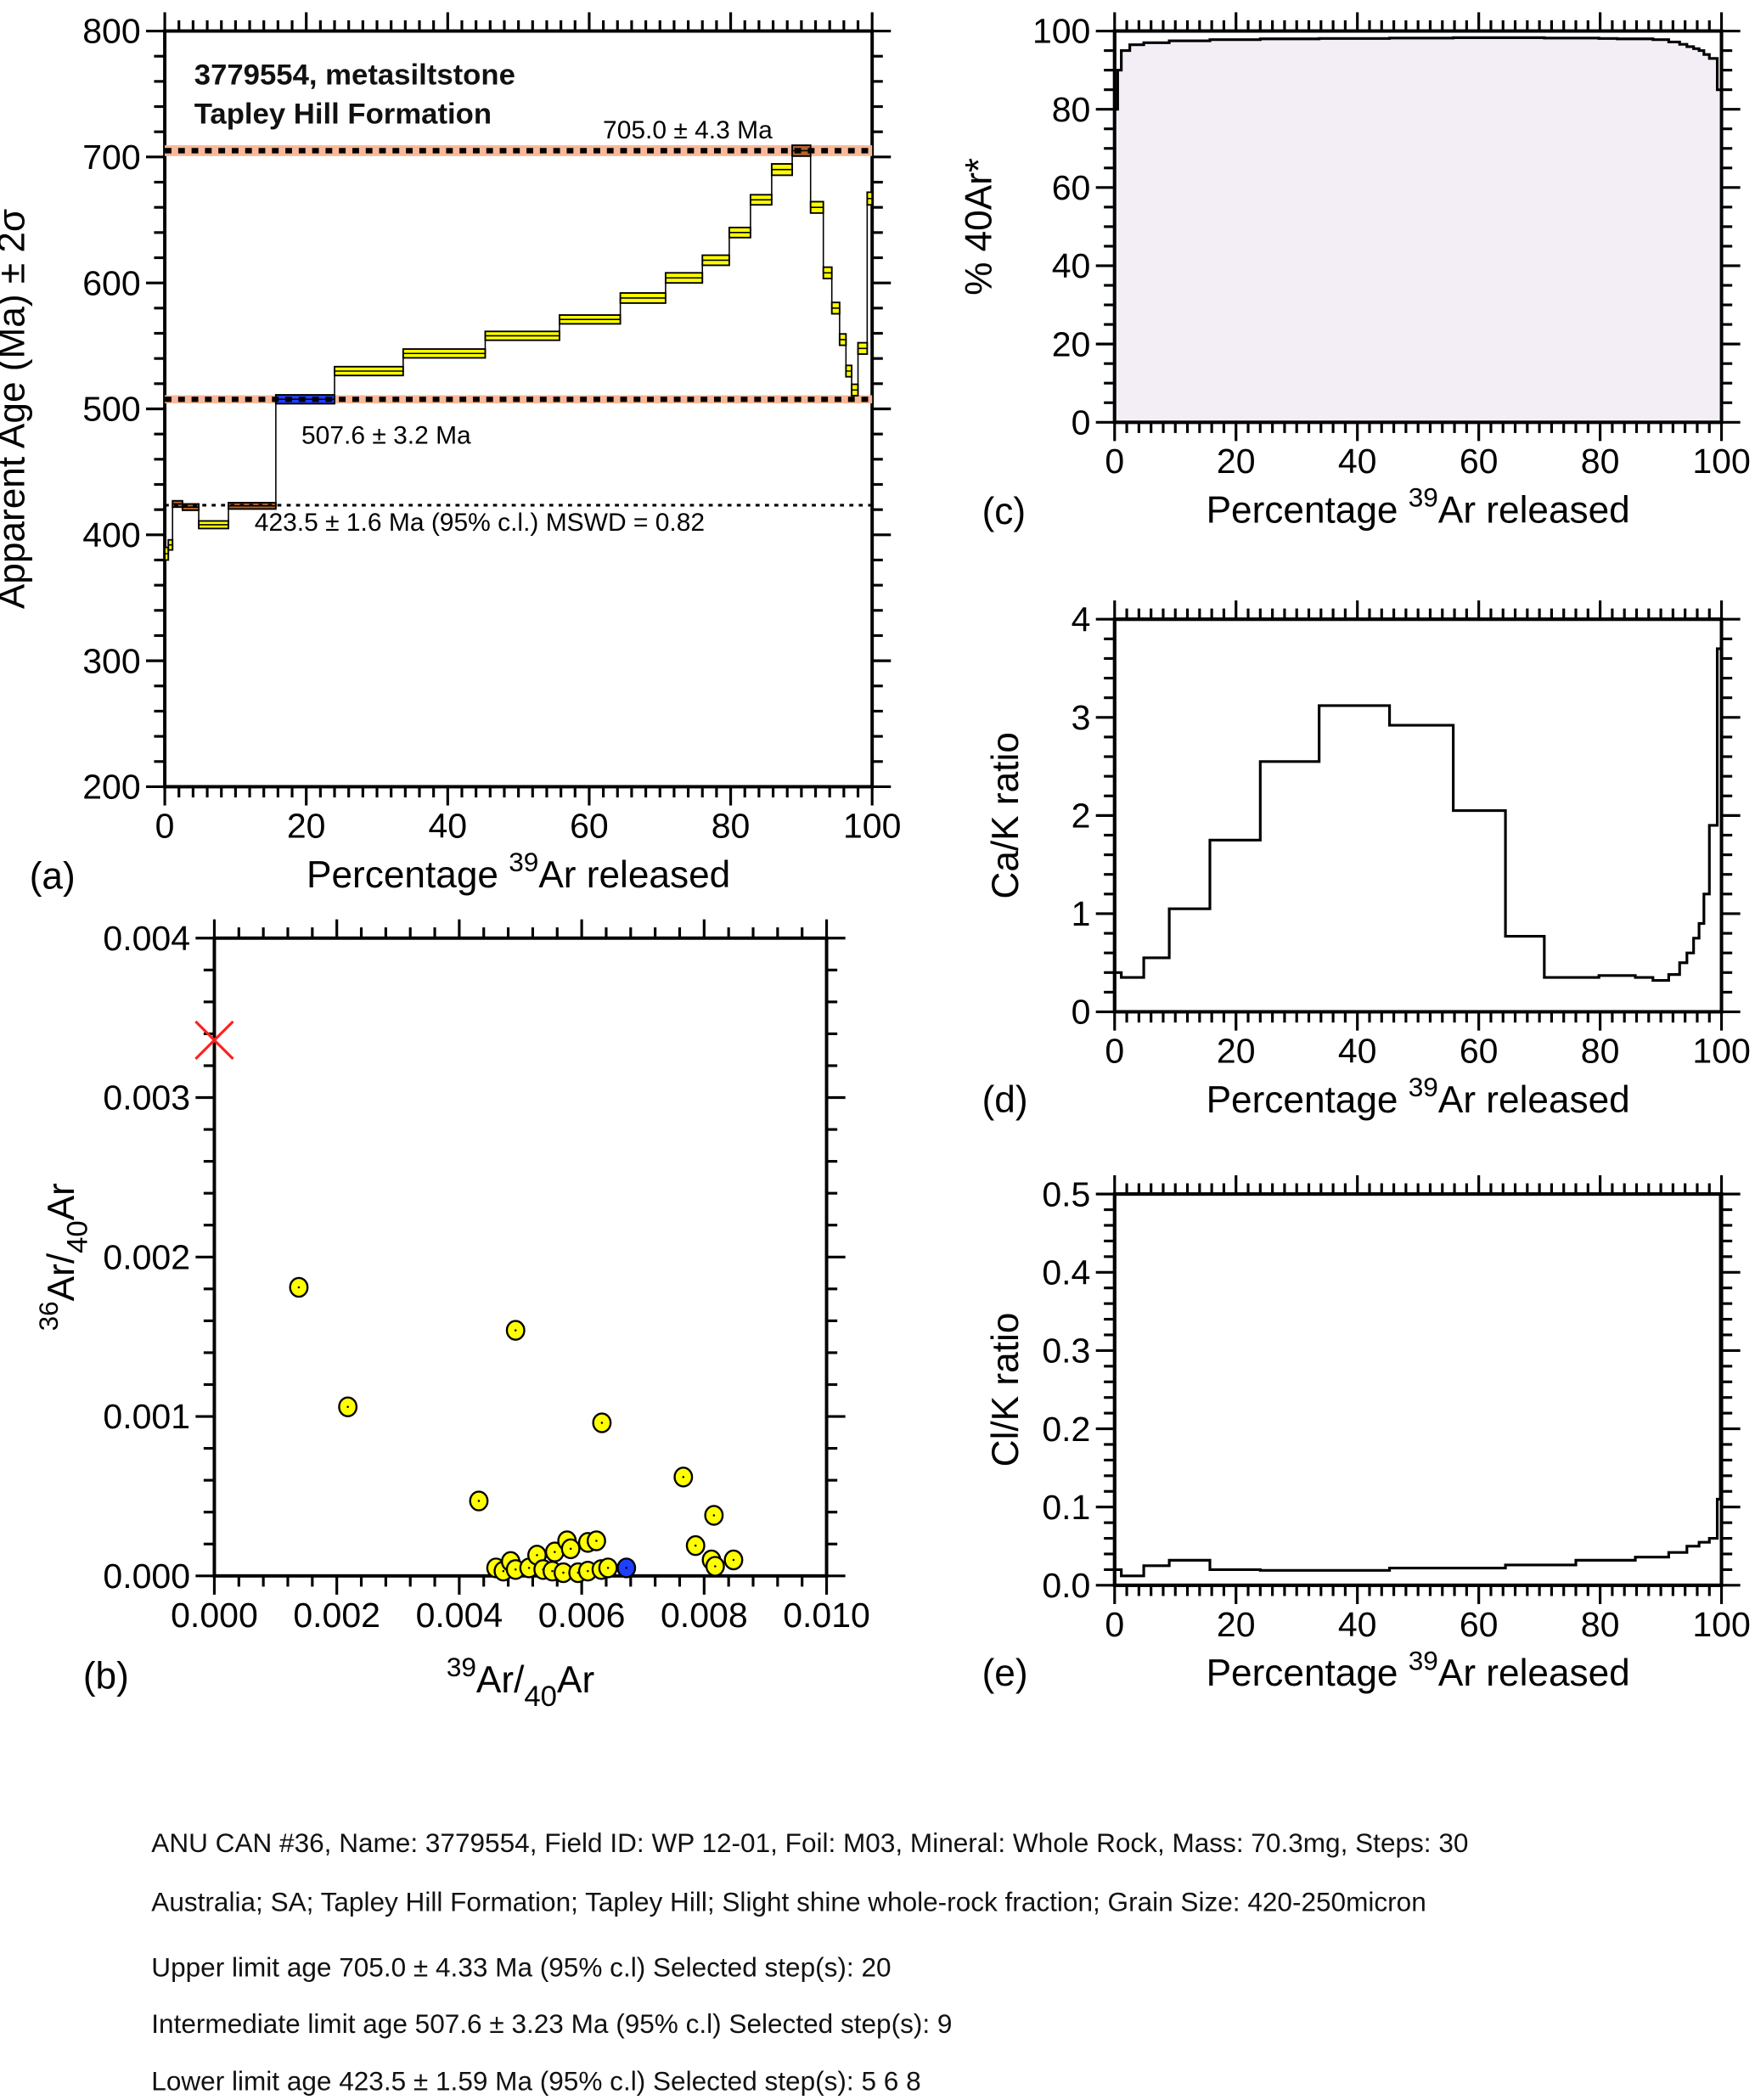 This screenshot has width=1755, height=2100. I want to click on x-tick-label: 0.004, so click(459, 1615).